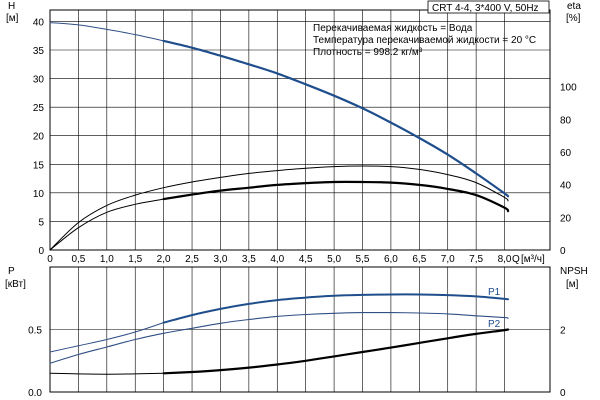  What do you see at coordinates (39, 108) in the screenshot?
I see `h-tick-label: 25` at bounding box center [39, 108].